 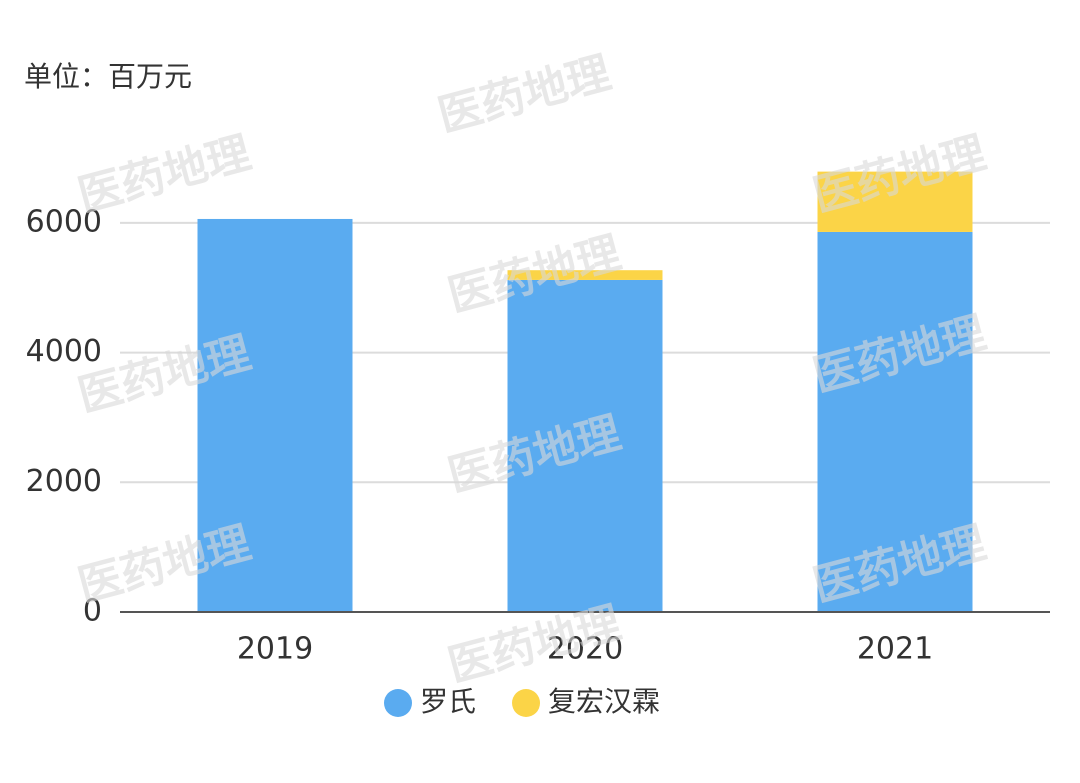 I want to click on x-tick-label: 2019, so click(x=275, y=649).